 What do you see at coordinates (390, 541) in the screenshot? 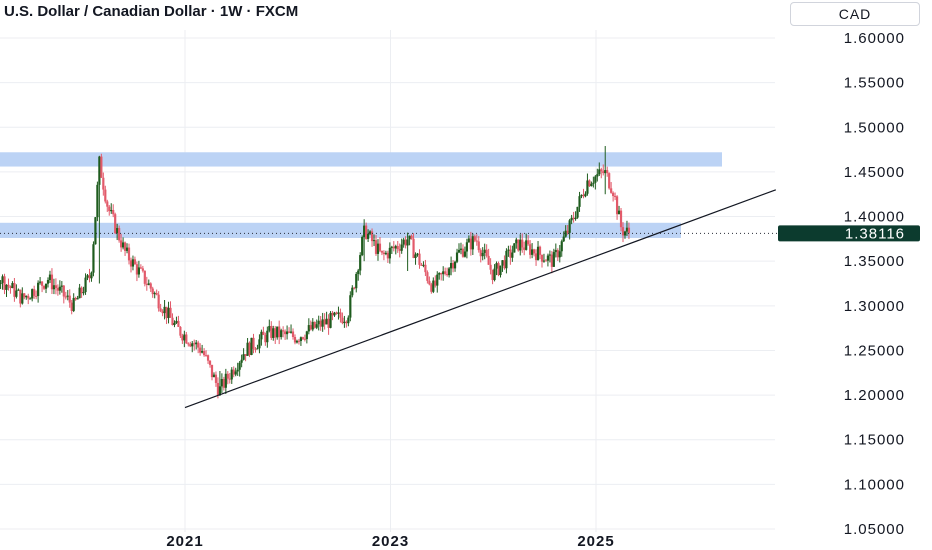
I see `time-axis: 2021 2023 2025` at bounding box center [390, 541].